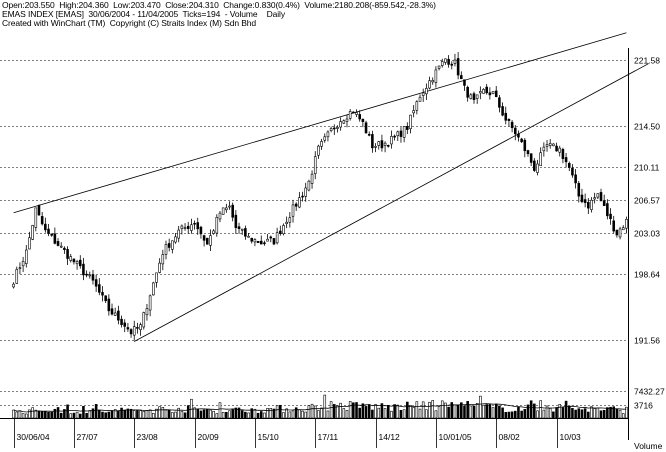 The width and height of the screenshot is (666, 452). I want to click on x-tick-label: 27/07, so click(88, 437).